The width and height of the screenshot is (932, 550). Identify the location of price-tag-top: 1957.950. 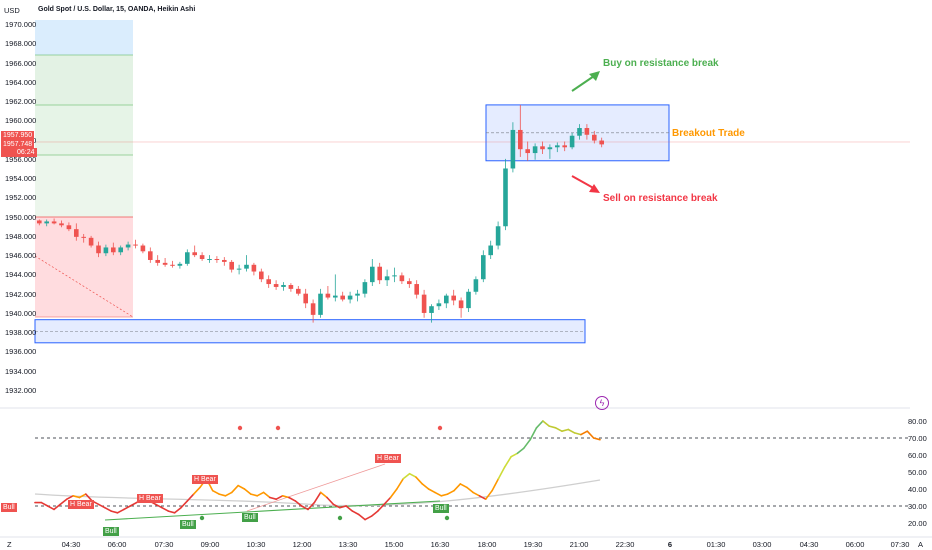
(18, 135).